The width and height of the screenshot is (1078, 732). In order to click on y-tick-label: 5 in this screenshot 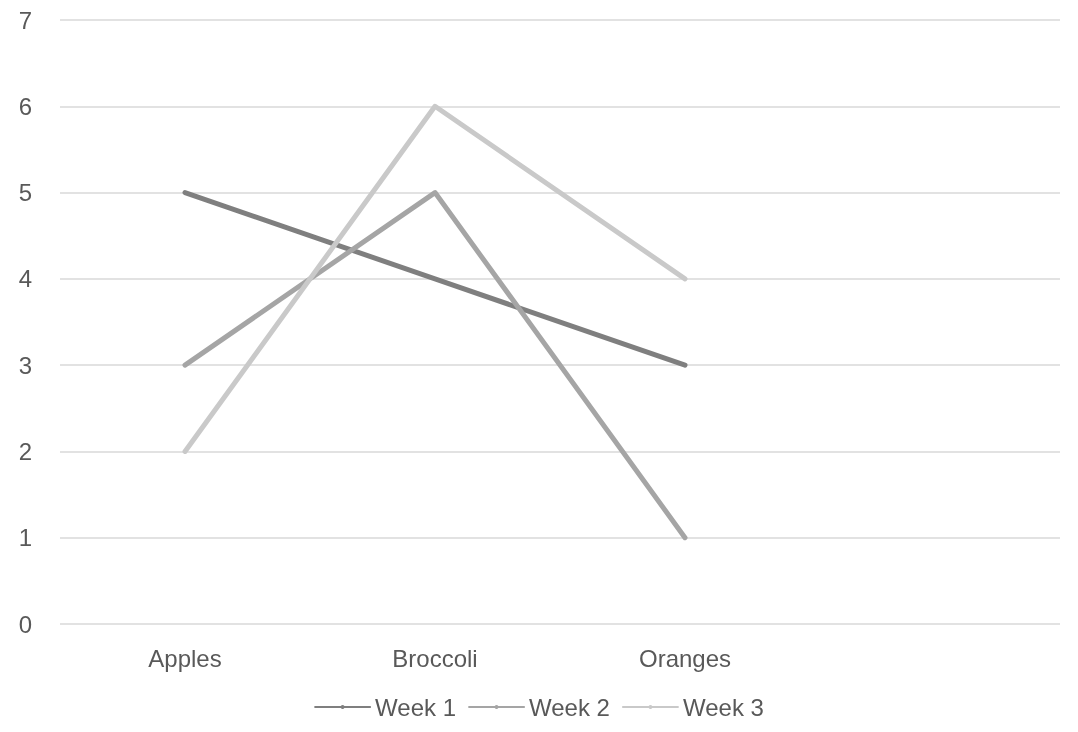, I will do `click(25, 193)`.